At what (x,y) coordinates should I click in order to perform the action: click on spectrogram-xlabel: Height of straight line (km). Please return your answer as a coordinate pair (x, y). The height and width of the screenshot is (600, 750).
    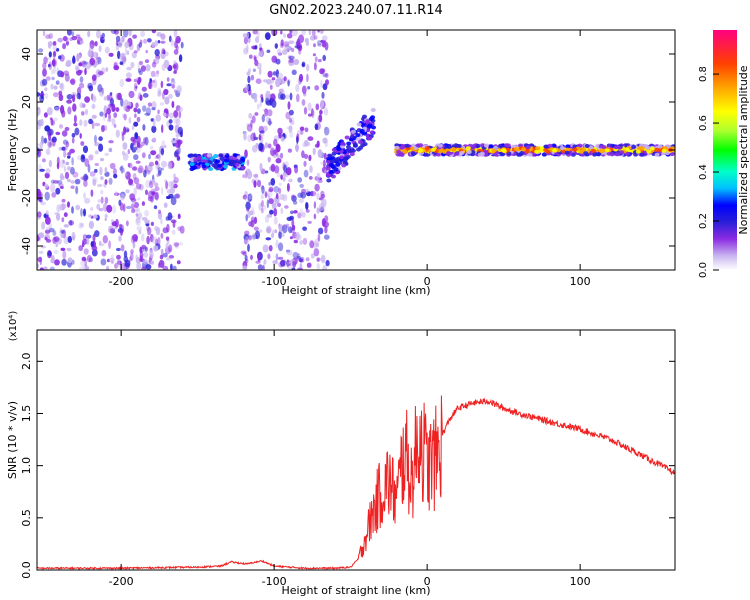
    Looking at the image, I should click on (355, 290).